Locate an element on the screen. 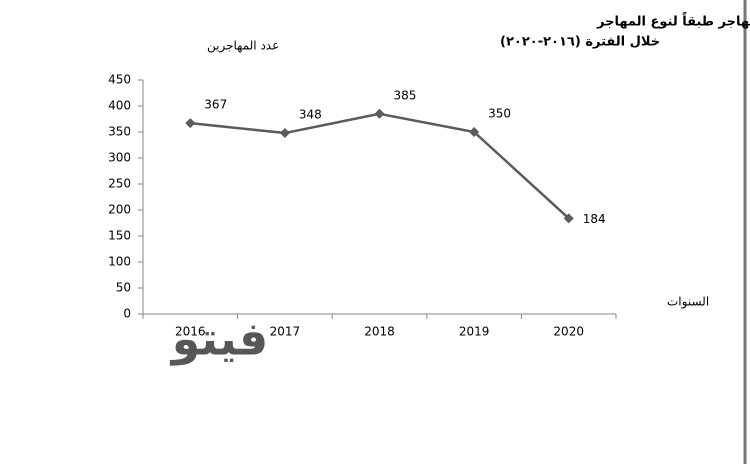  y-tick-label: 350 is located at coordinates (119, 132).